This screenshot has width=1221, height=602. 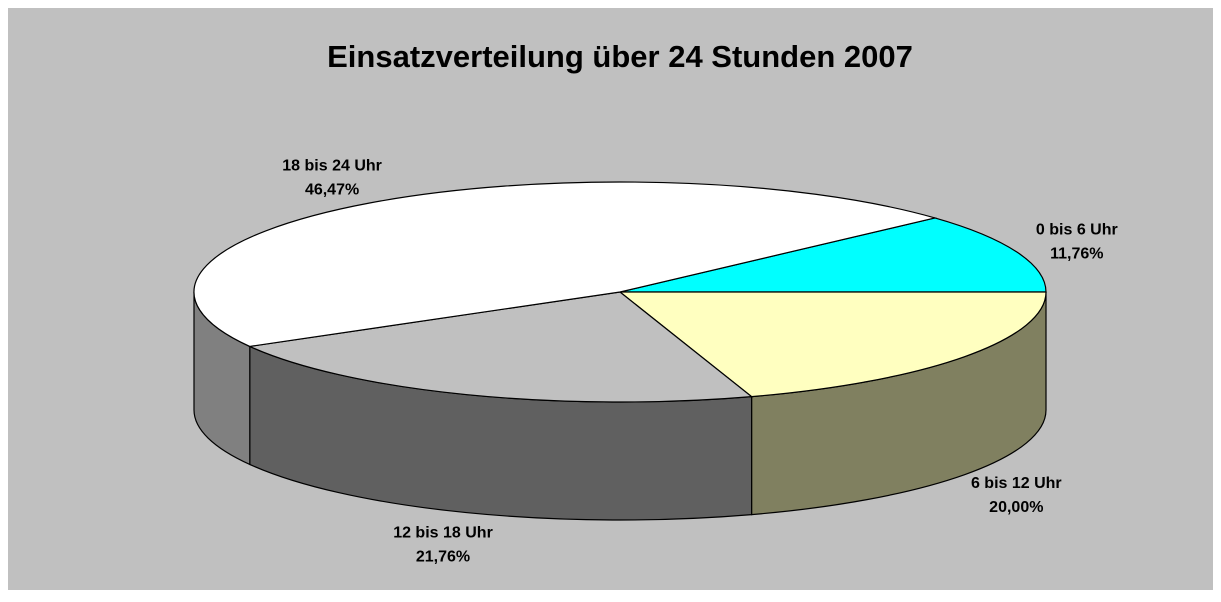 I want to click on slice-value-label: 21,76%, so click(x=443, y=556).